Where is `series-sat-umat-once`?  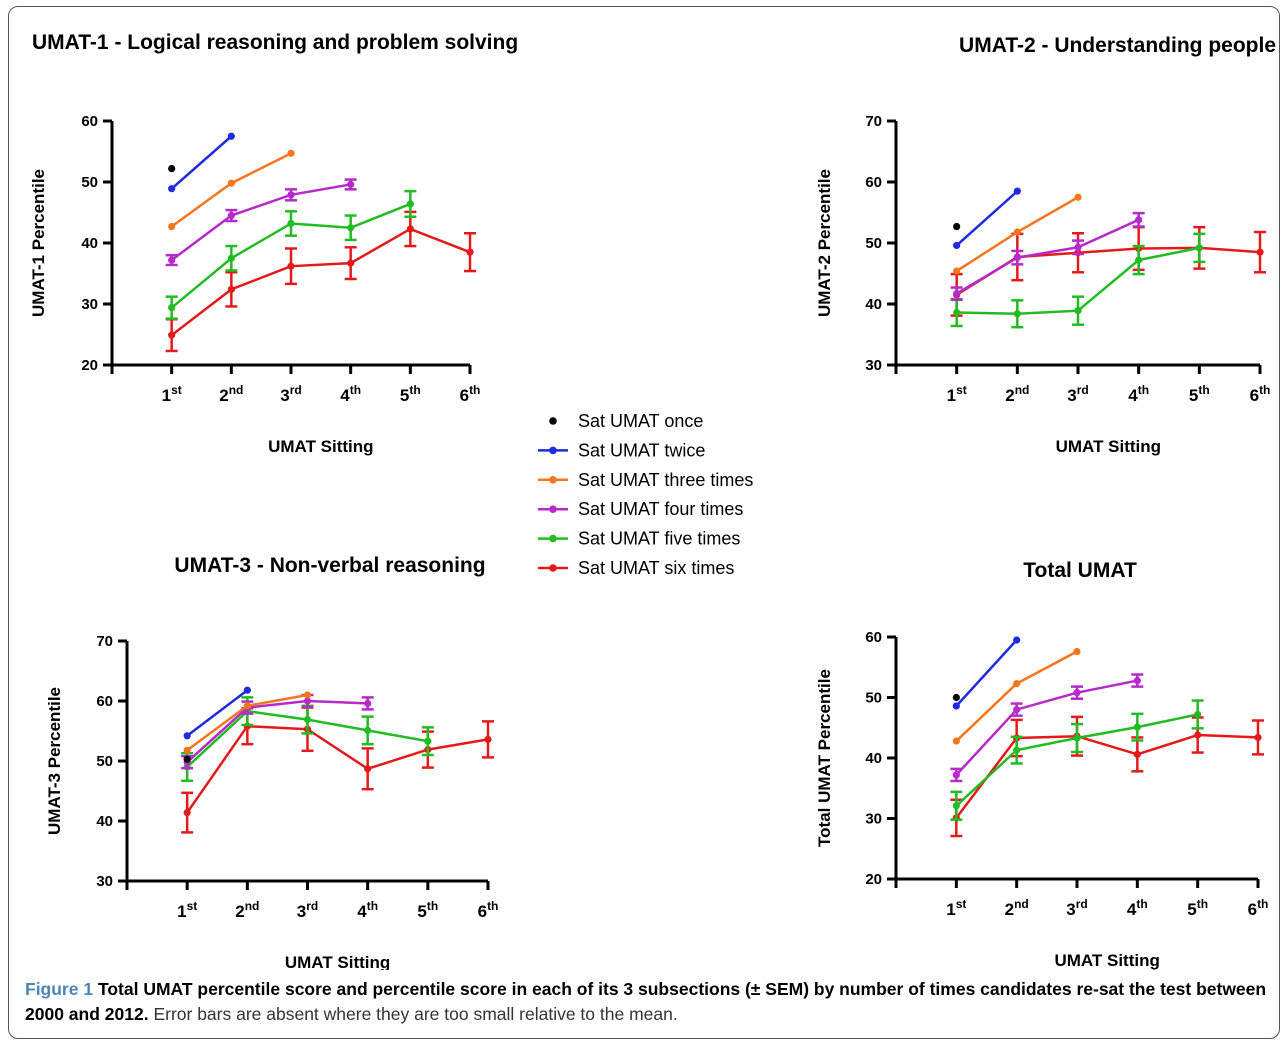 series-sat-umat-once is located at coordinates (187, 759).